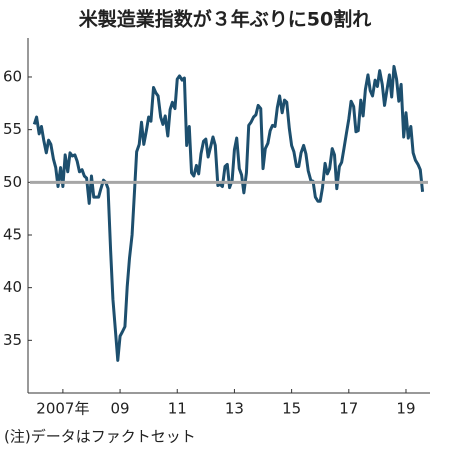 Image resolution: width=450 pixels, height=455 pixels. What do you see at coordinates (100, 437) in the screenshot?
I see `note: (注)データはファクトセット` at bounding box center [100, 437].